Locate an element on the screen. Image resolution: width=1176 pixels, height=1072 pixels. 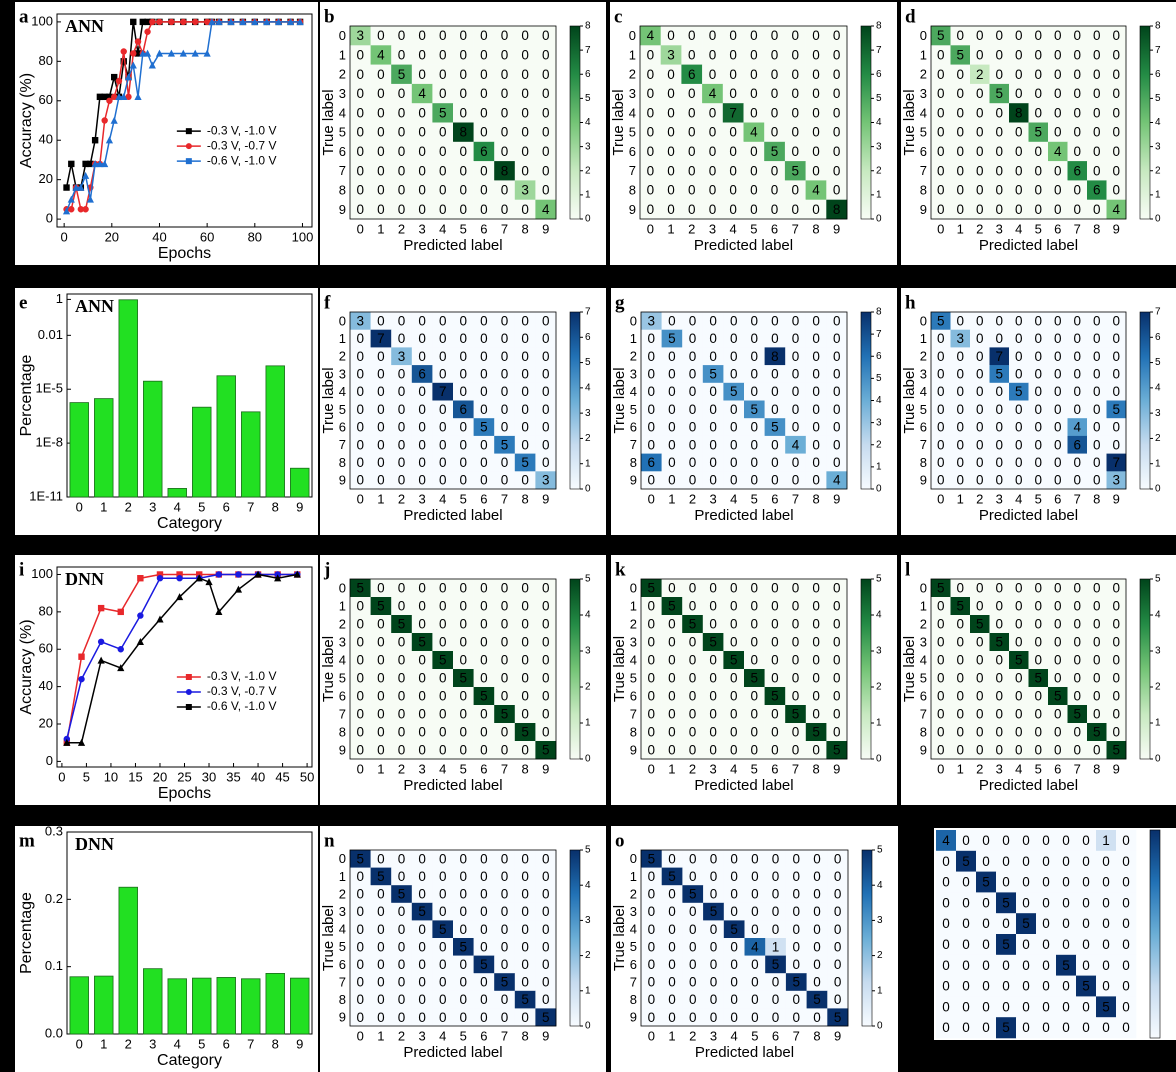
x-tick-label: 7 is located at coordinates (1077, 768).